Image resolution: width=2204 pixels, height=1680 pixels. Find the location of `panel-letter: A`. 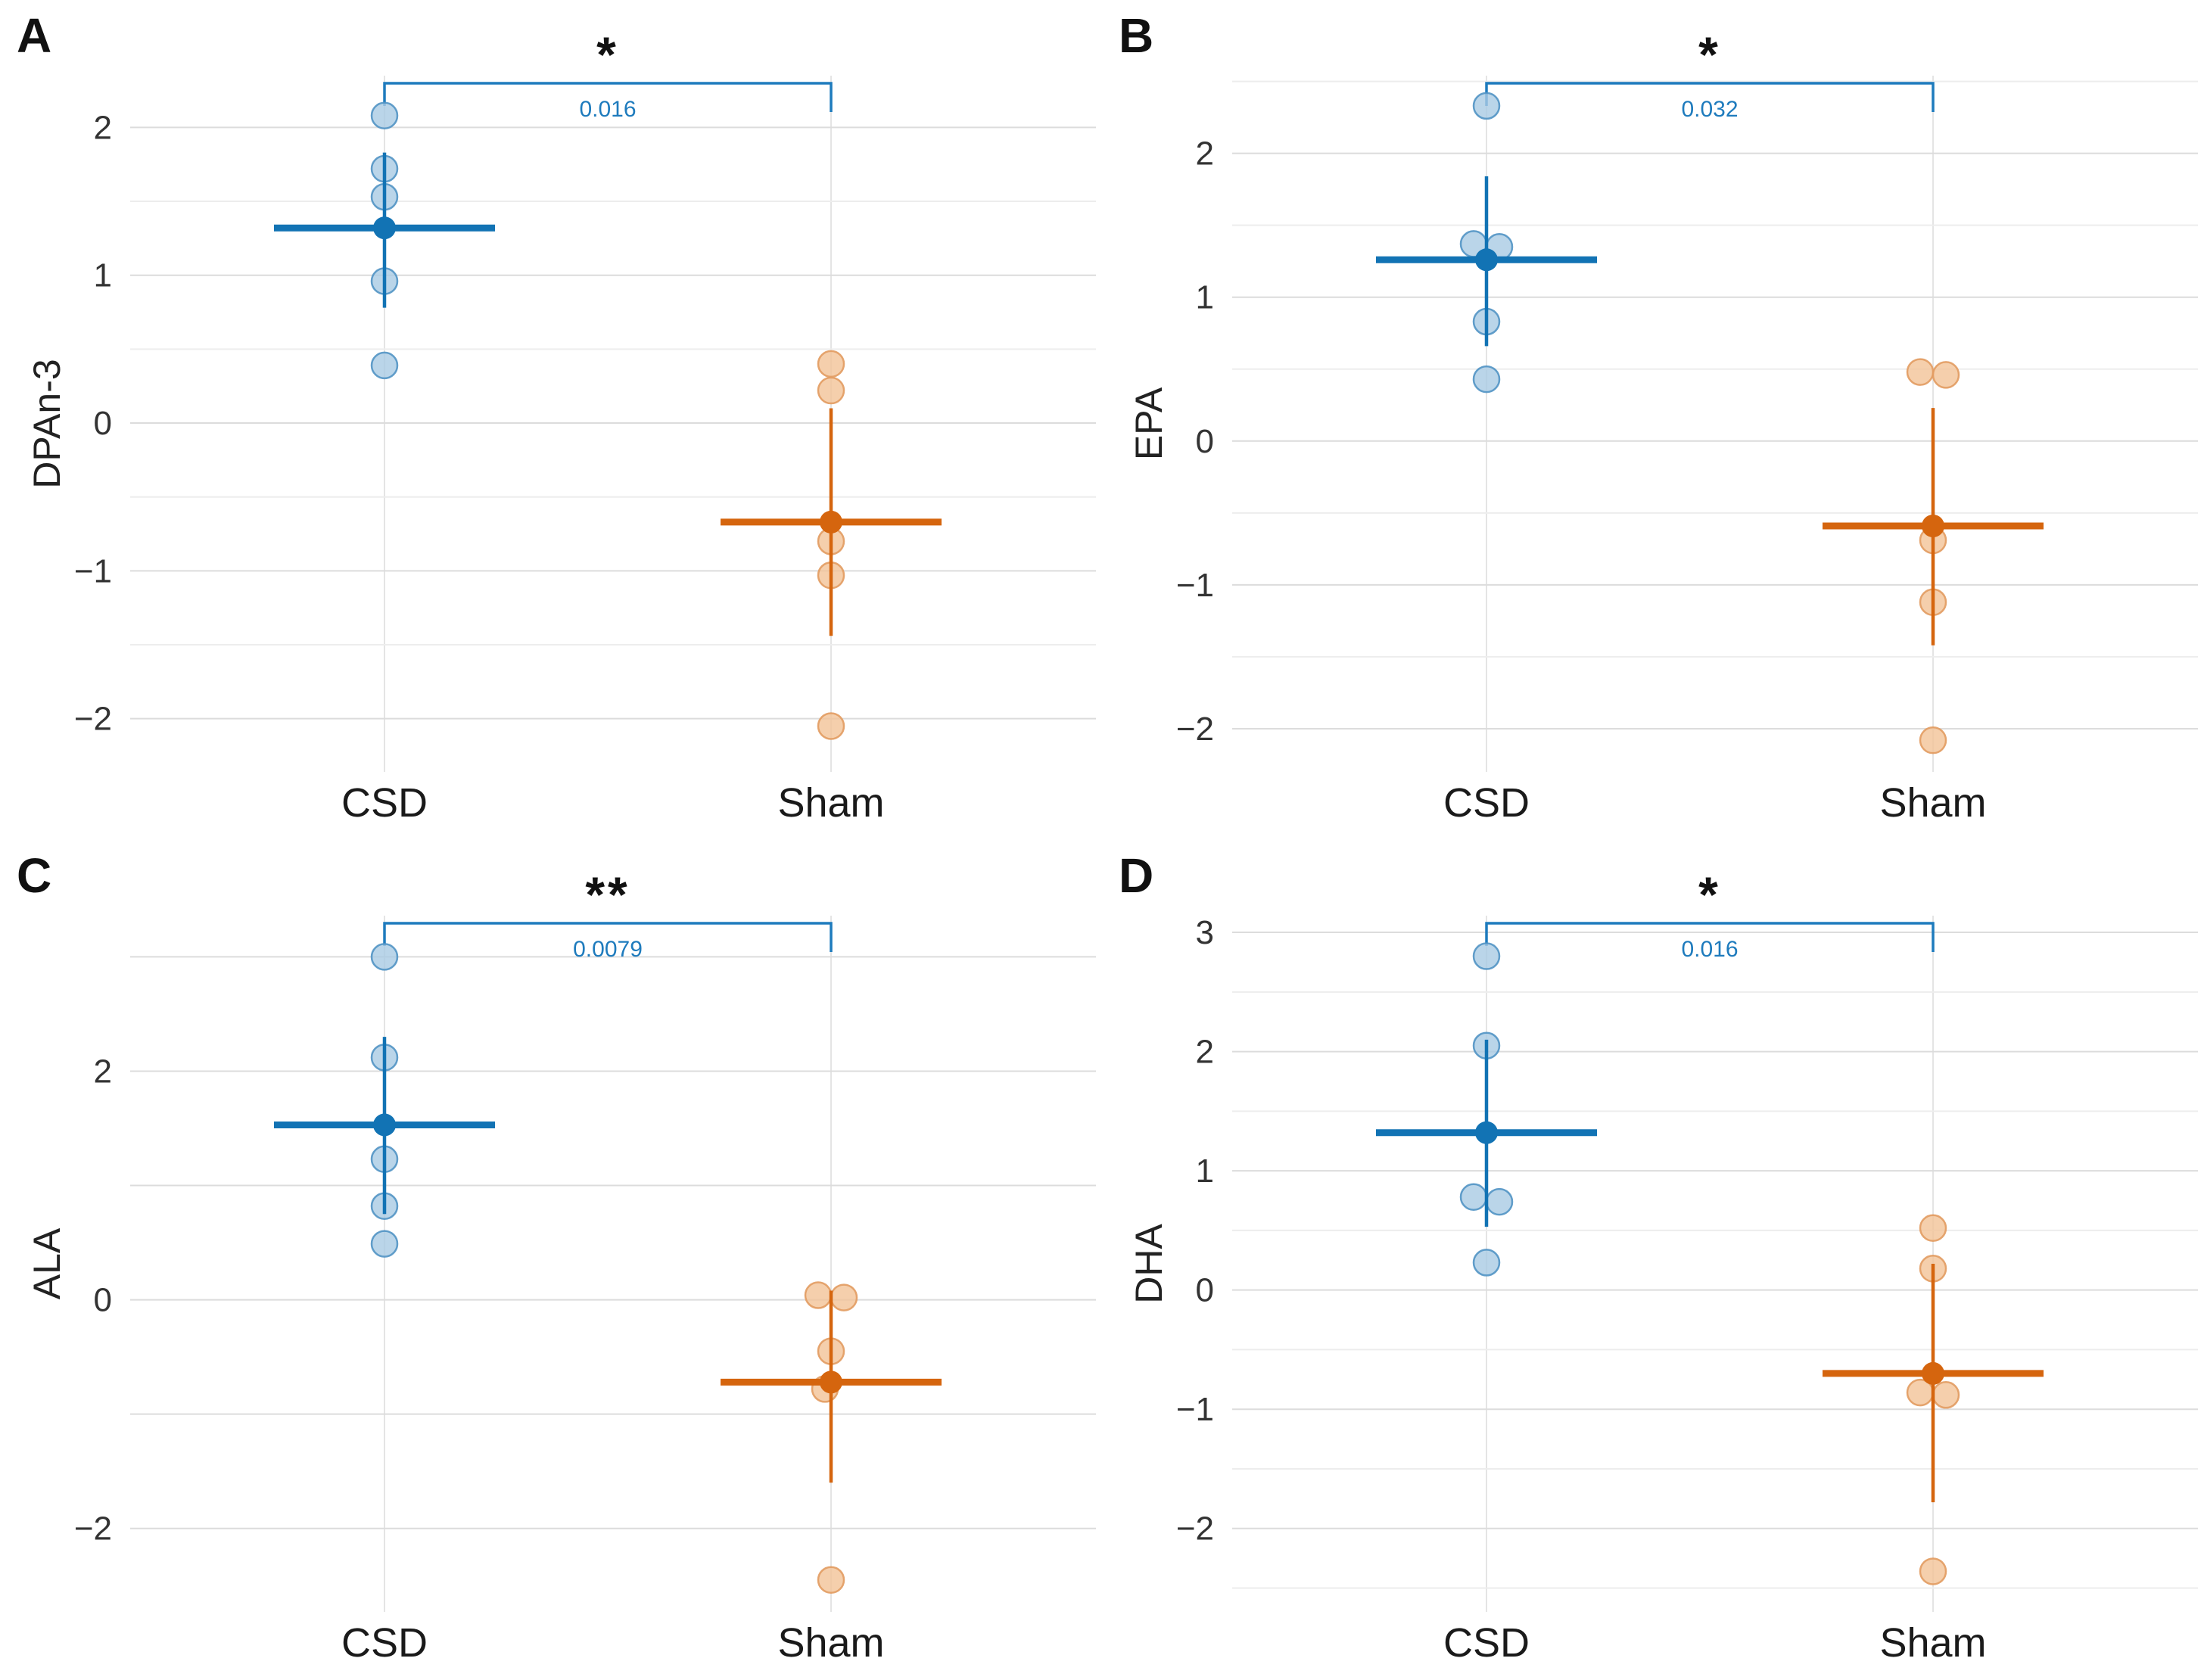

panel-letter: A is located at coordinates (35, 35).